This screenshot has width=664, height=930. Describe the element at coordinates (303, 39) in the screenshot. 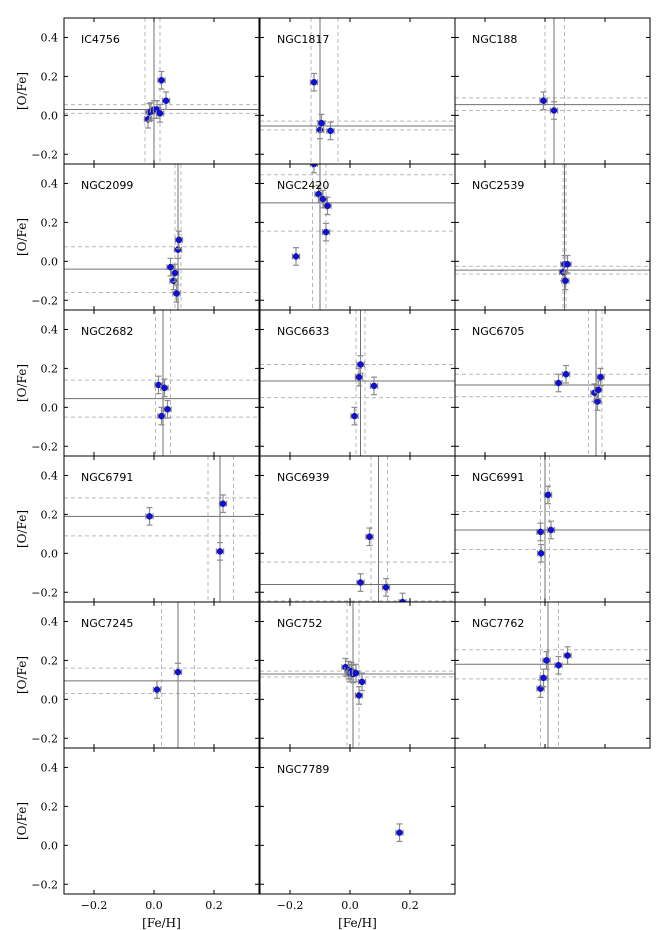

I see `cluster-name: NGC1817` at that location.